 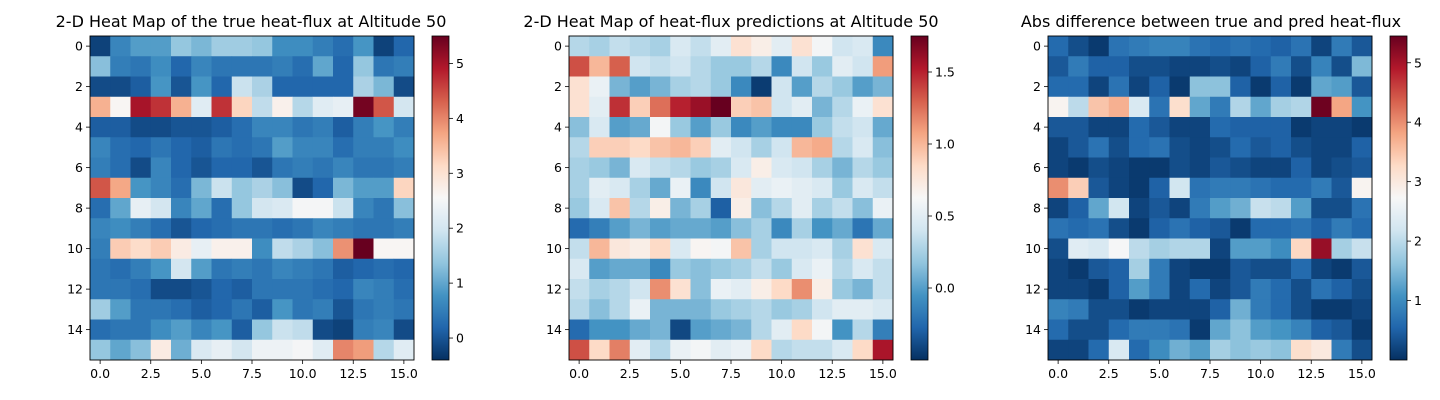 What do you see at coordinates (630, 373) in the screenshot?
I see `x-tick-label: 2.5` at bounding box center [630, 373].